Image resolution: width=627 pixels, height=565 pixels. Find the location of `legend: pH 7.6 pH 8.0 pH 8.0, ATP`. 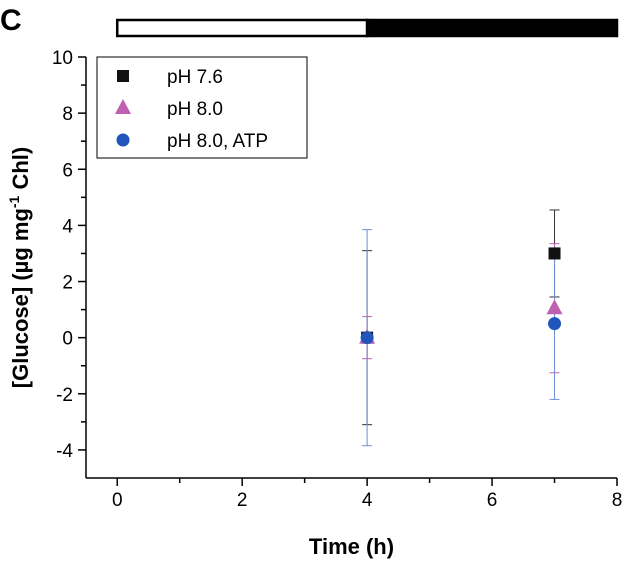

legend: pH 7.6 pH 8.0 pH 8.0, ATP is located at coordinates (202, 107).